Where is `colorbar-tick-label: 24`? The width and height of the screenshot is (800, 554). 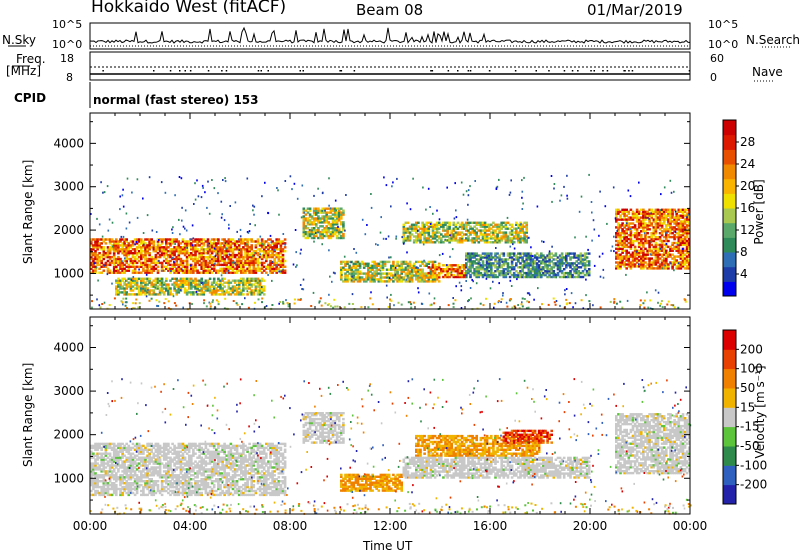 colorbar-tick-label: 24 is located at coordinates (747, 164).